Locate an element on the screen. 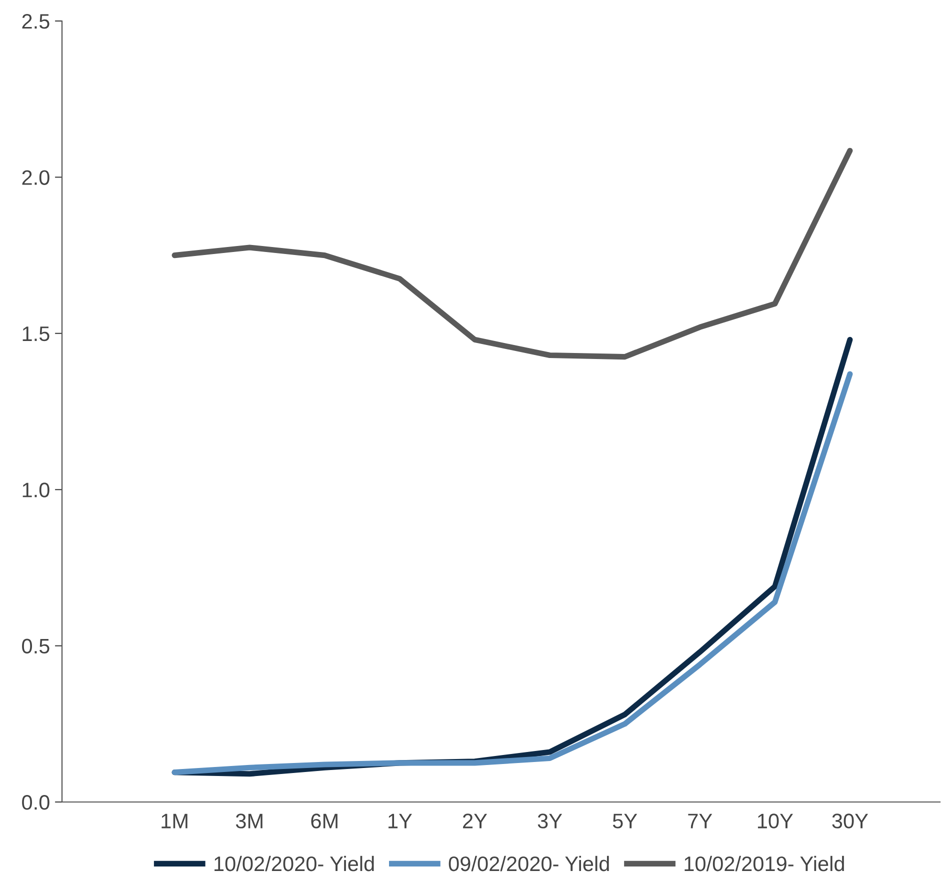 The width and height of the screenshot is (945, 886). x-tick-label: 30Y is located at coordinates (850, 821).